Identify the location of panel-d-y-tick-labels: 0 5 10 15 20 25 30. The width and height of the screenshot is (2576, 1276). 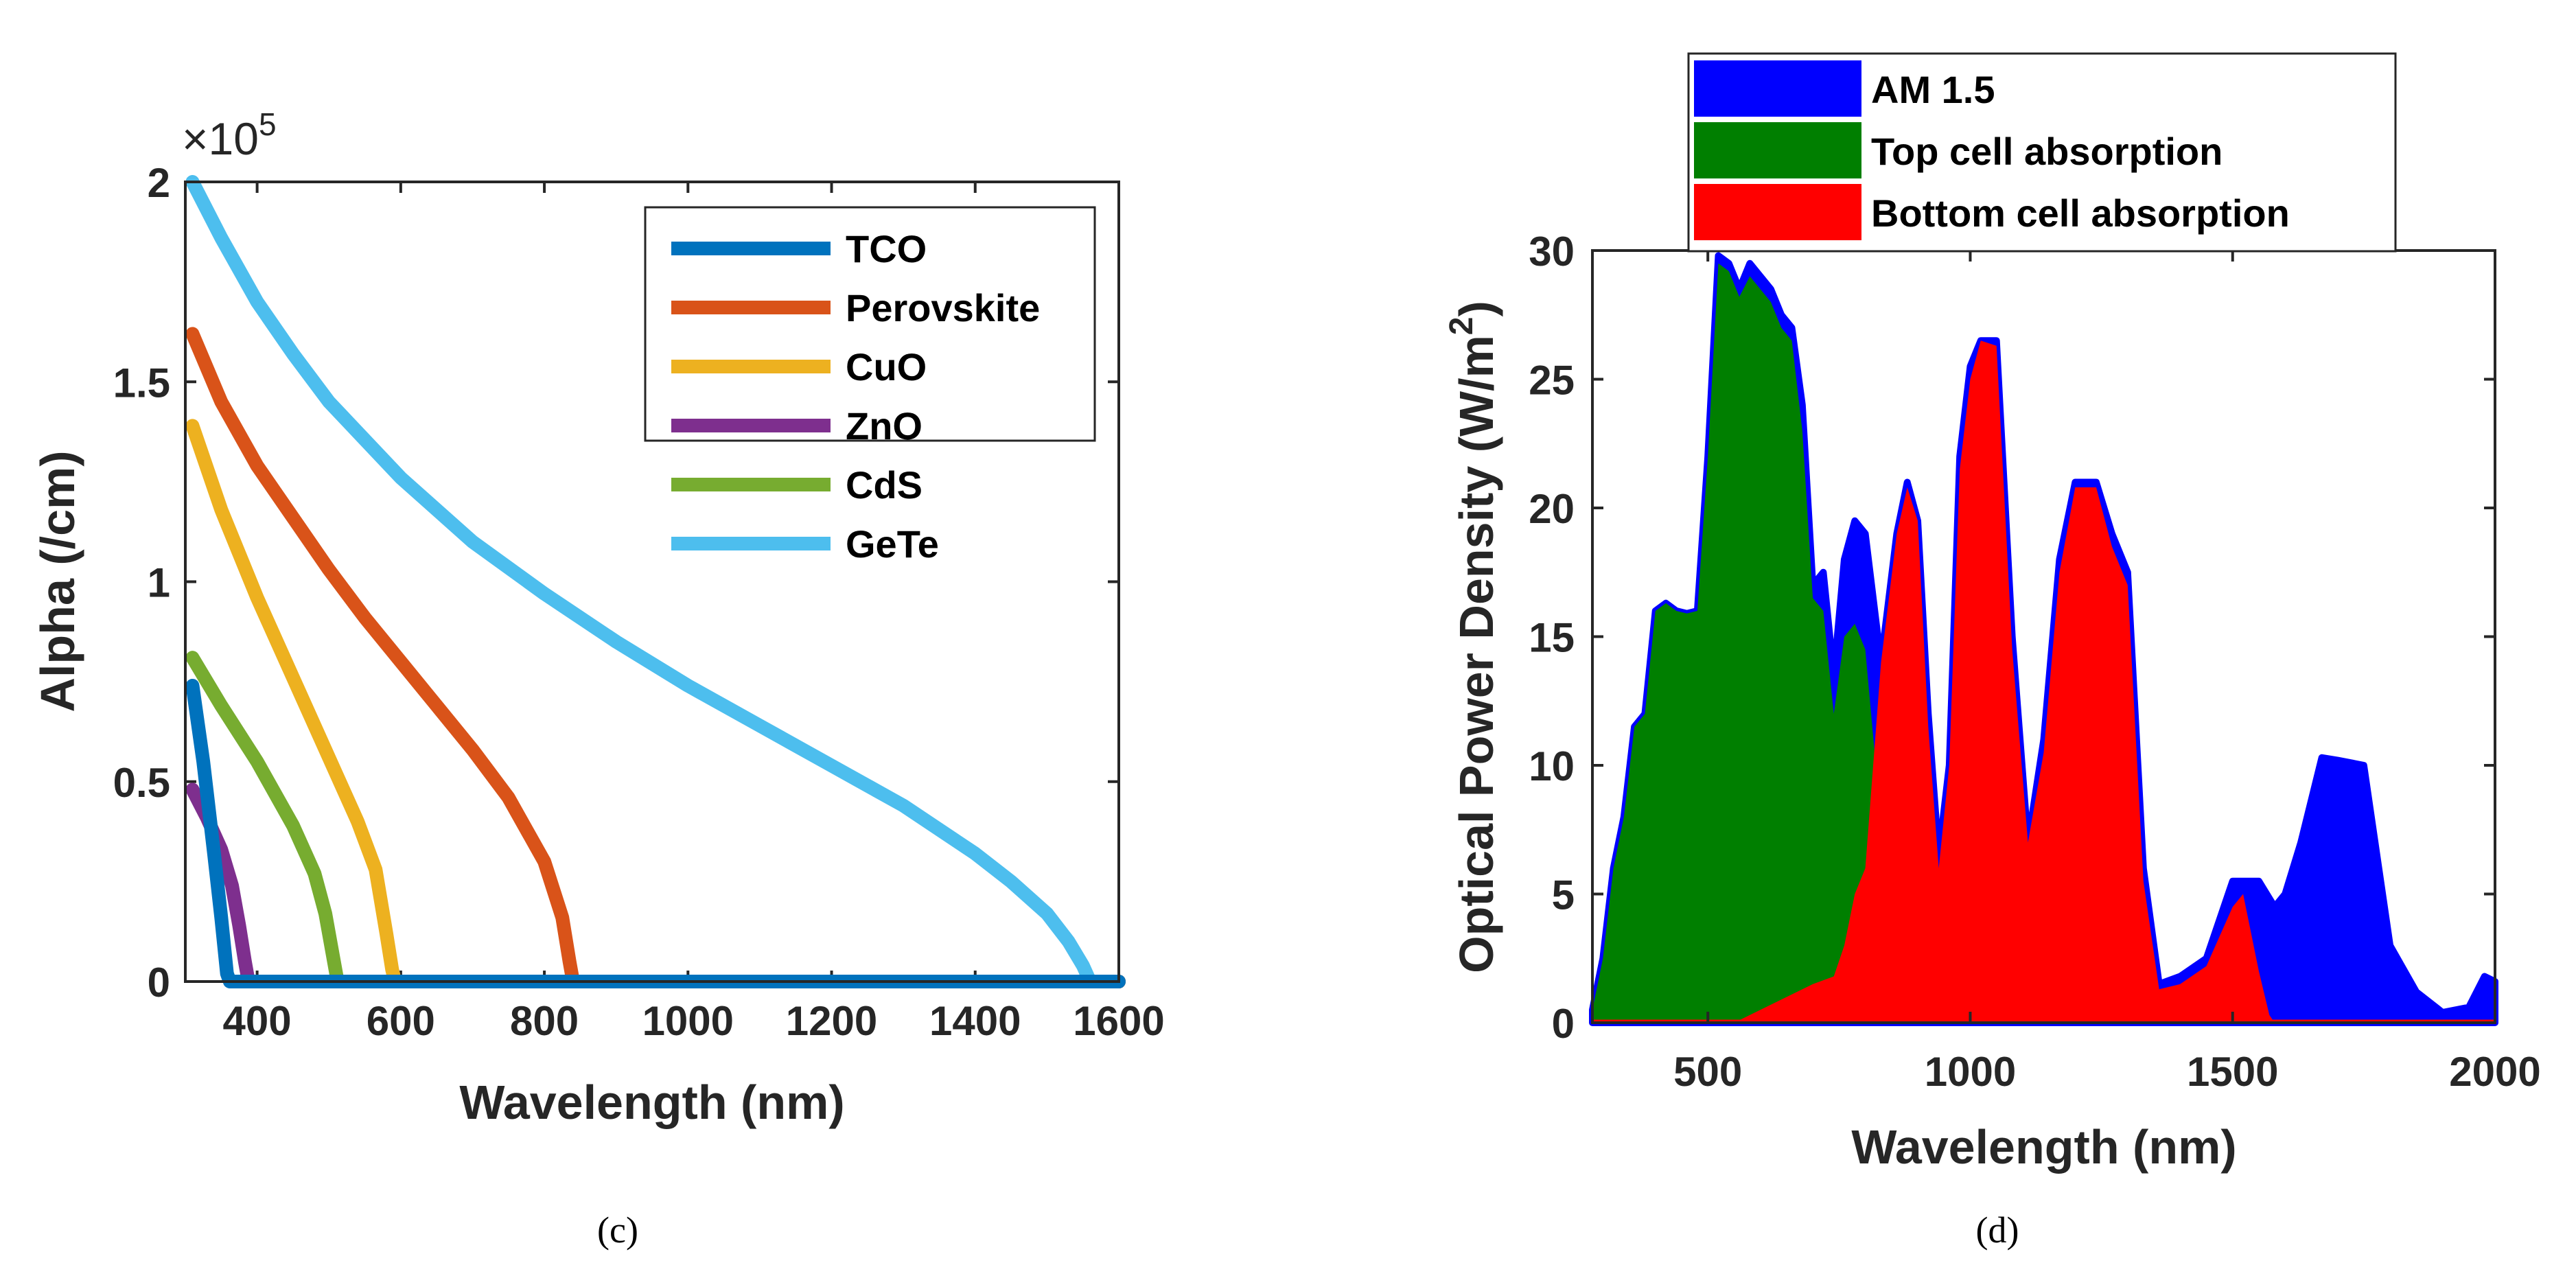
(1552, 638).